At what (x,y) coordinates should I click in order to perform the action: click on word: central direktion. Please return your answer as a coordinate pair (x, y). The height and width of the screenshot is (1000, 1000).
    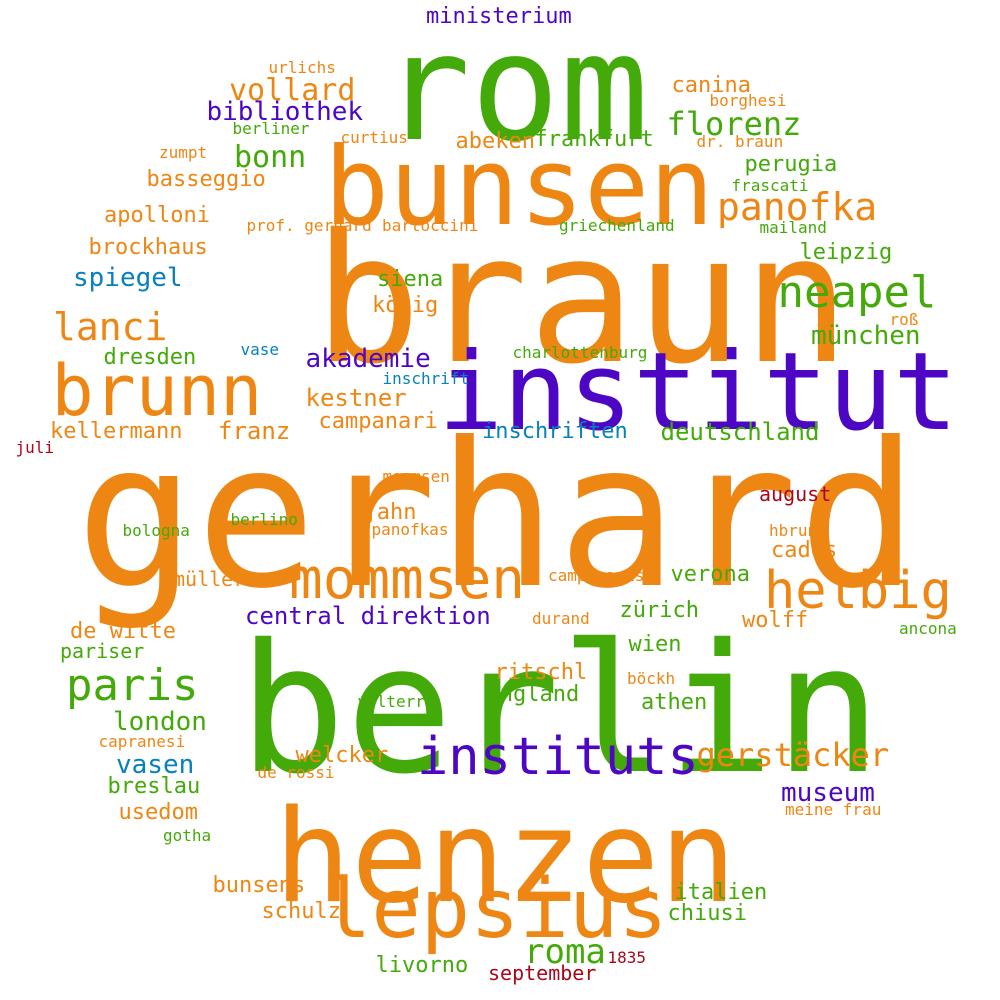
    Looking at the image, I should click on (368, 616).